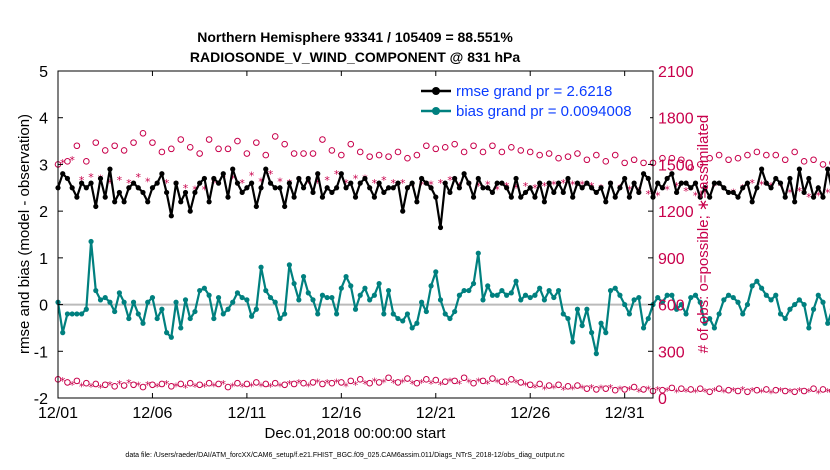  Describe the element at coordinates (436, 111) in the screenshot. I see `legend-bias-marker` at that location.